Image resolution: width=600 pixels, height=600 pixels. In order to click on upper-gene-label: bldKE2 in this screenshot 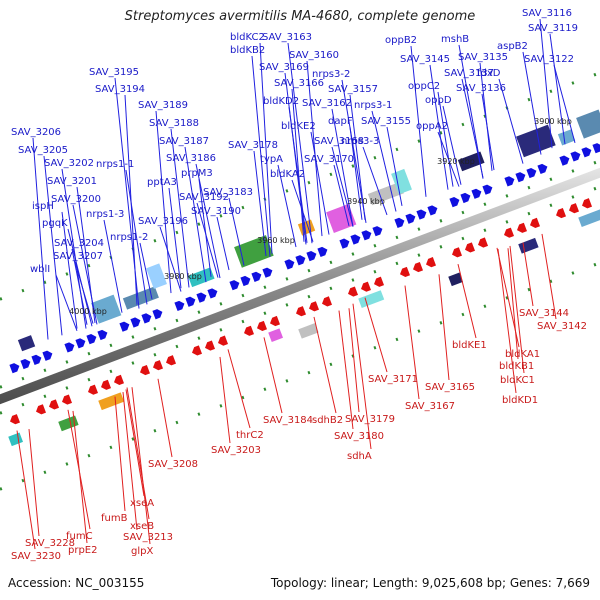, I will do `click(298, 126)`.